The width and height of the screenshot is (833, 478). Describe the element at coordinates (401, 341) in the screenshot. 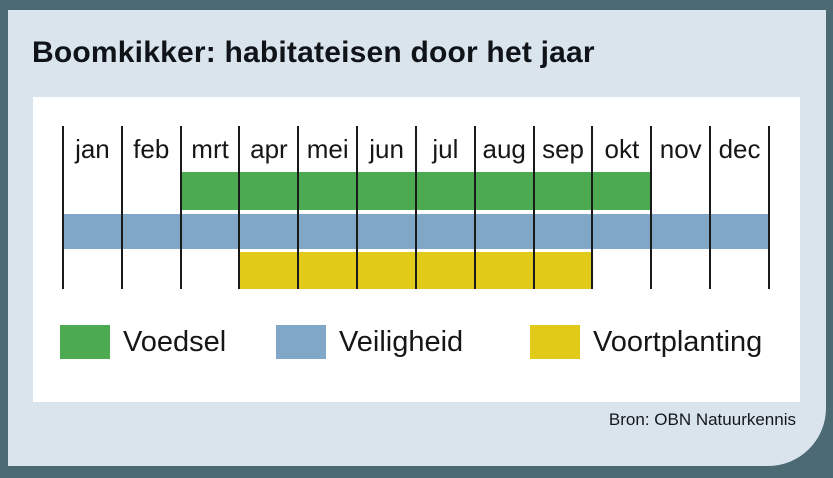

I see `legend-label: Veiligheid` at that location.